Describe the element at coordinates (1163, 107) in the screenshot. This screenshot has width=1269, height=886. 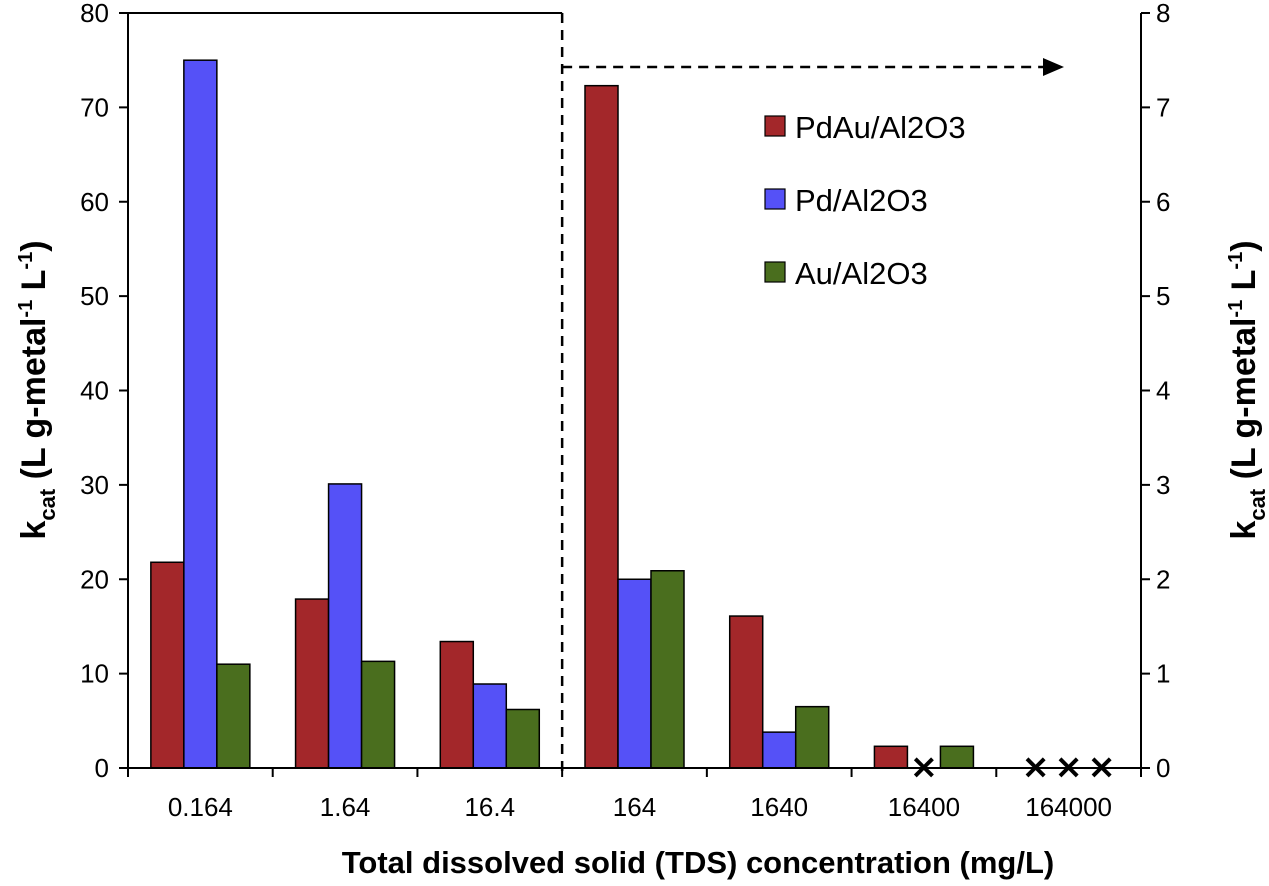
I see `y-tick-label-right: 7` at that location.